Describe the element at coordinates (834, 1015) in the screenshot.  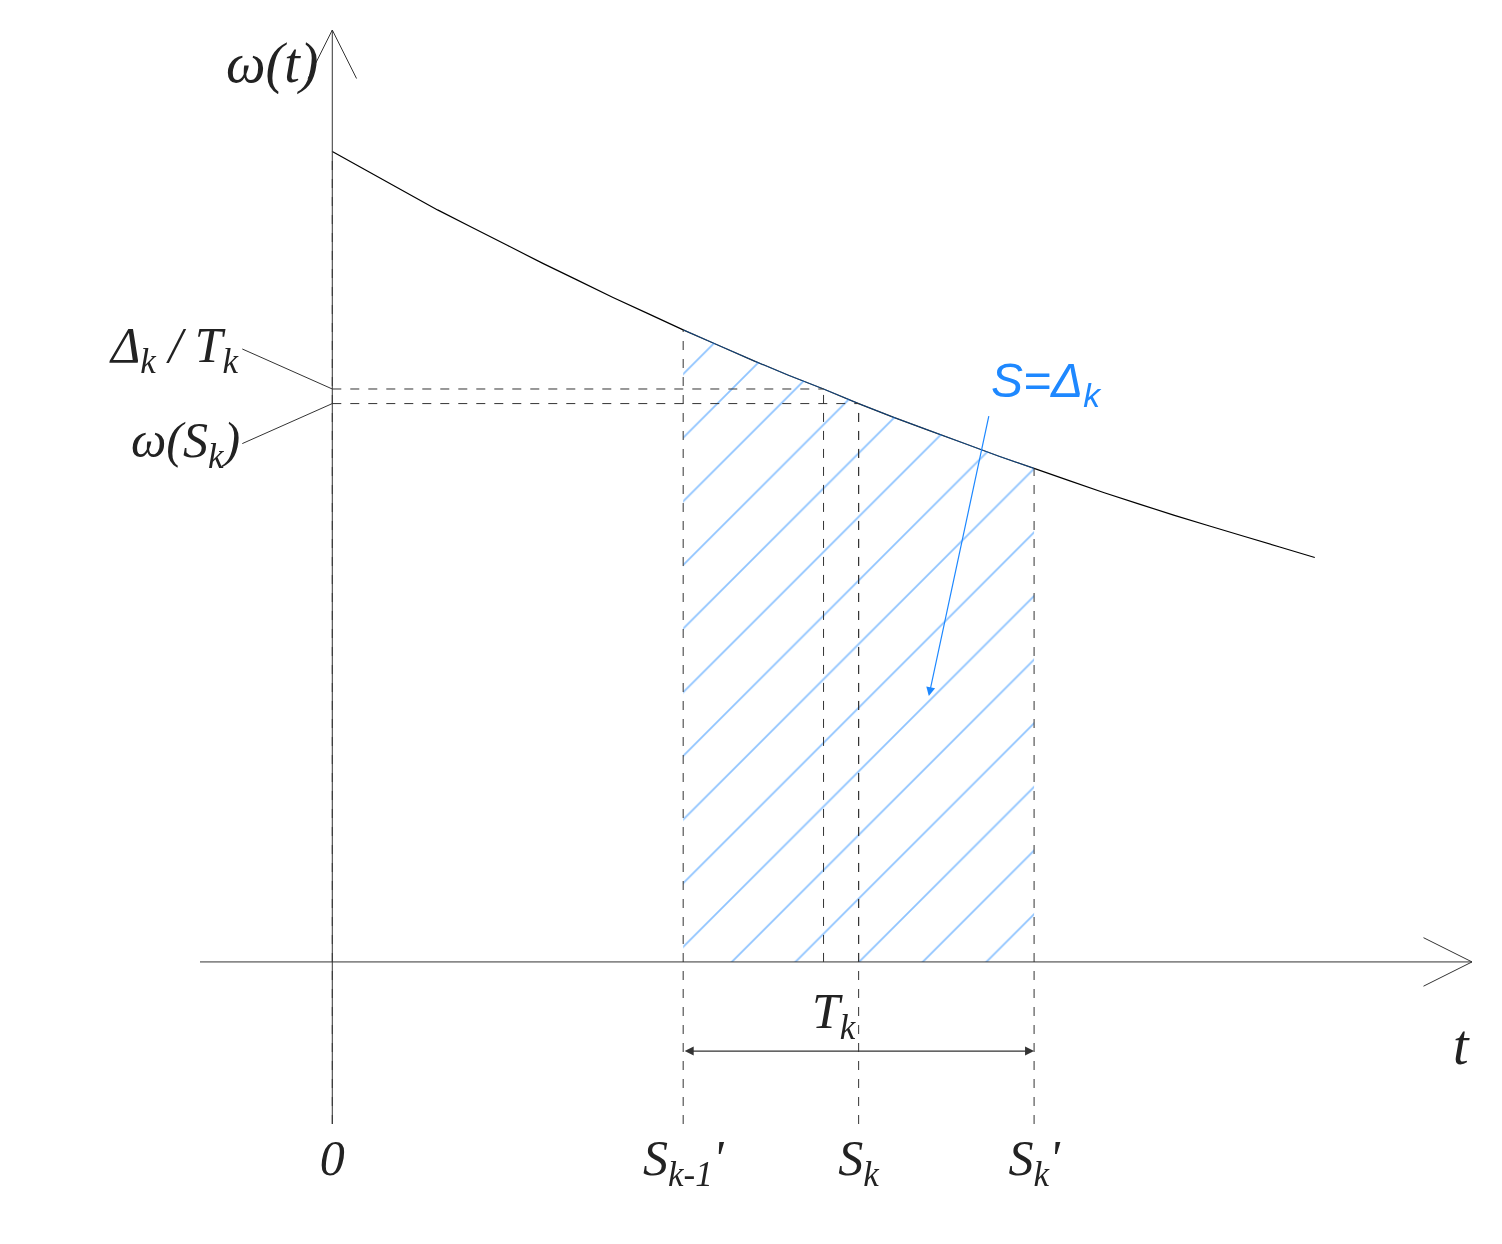
I see `text: T$_{k}$` at that location.